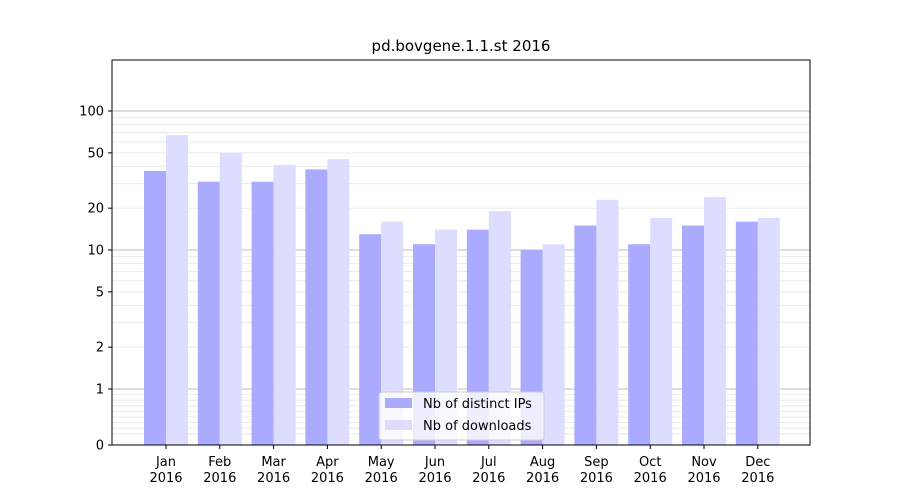 Image resolution: width=900 pixels, height=500 pixels. What do you see at coordinates (338, 302) in the screenshot?
I see `bar-downloads-apr` at bounding box center [338, 302].